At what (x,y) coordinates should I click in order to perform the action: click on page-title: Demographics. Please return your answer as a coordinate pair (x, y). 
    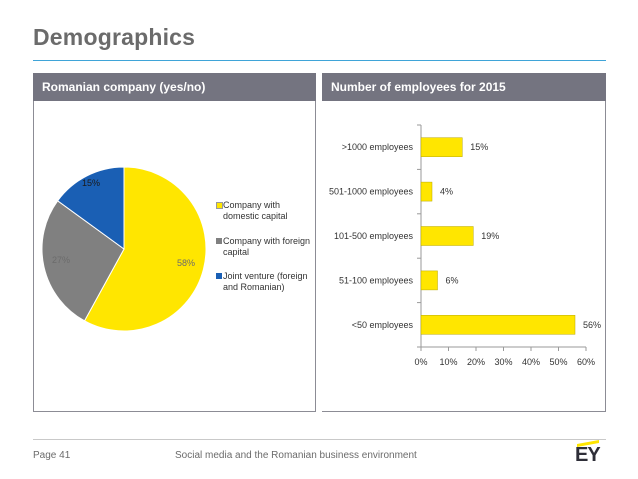
    Looking at the image, I should click on (114, 37).